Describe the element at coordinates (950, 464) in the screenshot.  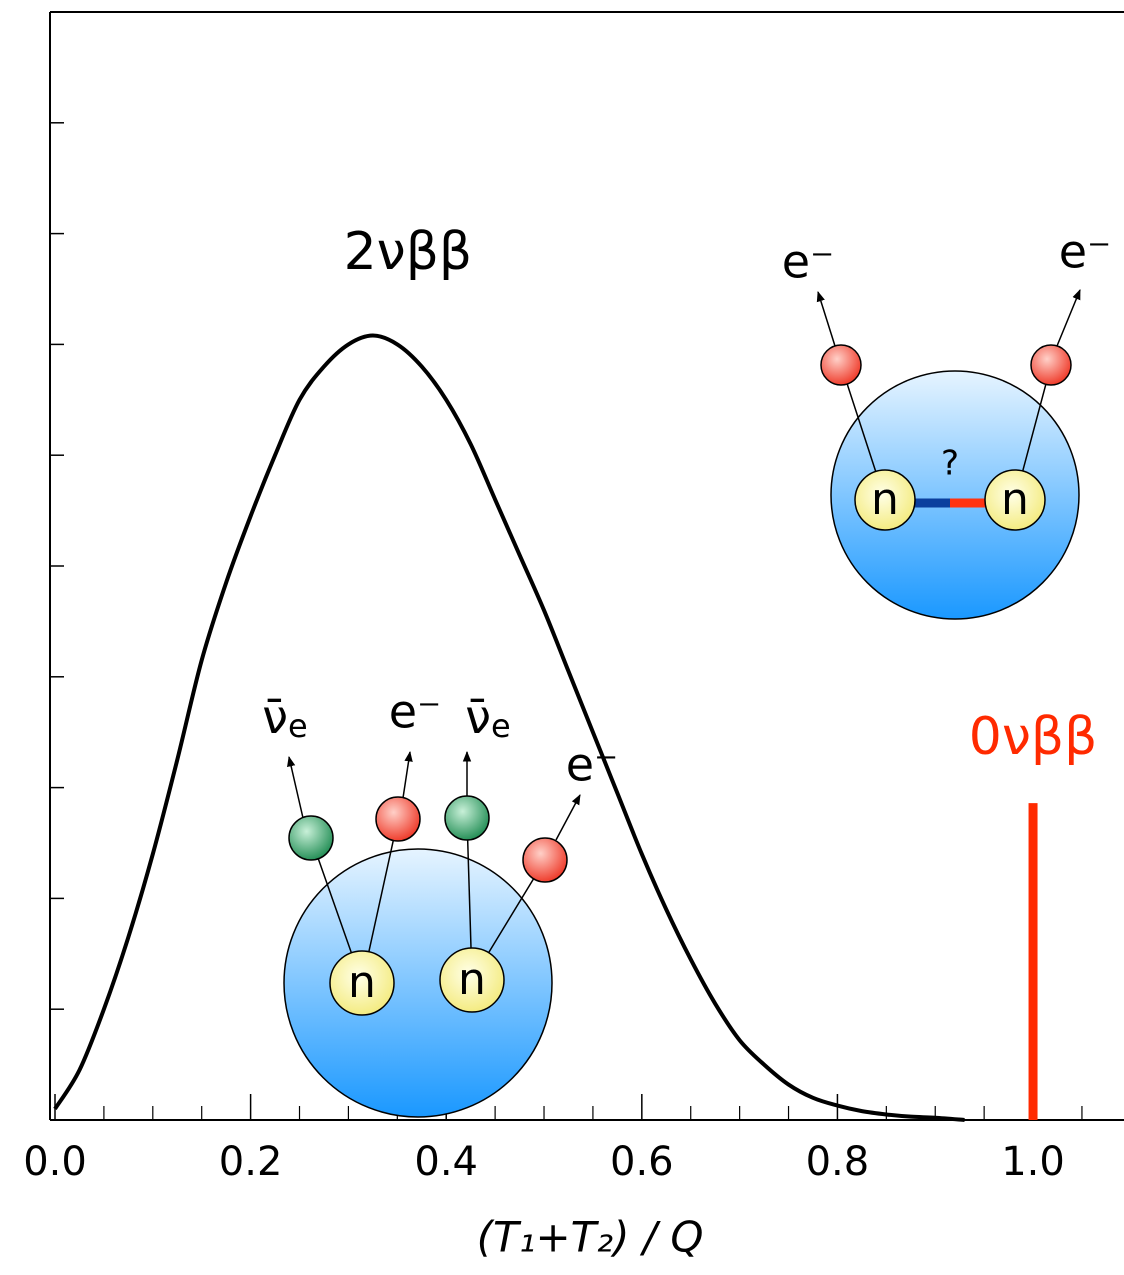
I see `diagram-label: ?` at that location.